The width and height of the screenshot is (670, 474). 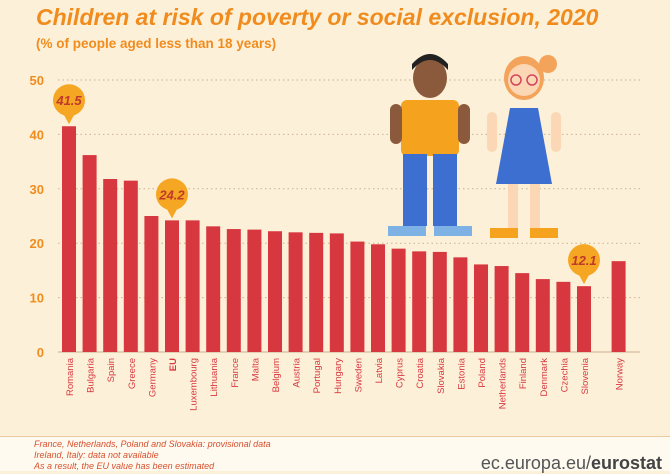 I want to click on category-label: Sweden, so click(x=358, y=375).